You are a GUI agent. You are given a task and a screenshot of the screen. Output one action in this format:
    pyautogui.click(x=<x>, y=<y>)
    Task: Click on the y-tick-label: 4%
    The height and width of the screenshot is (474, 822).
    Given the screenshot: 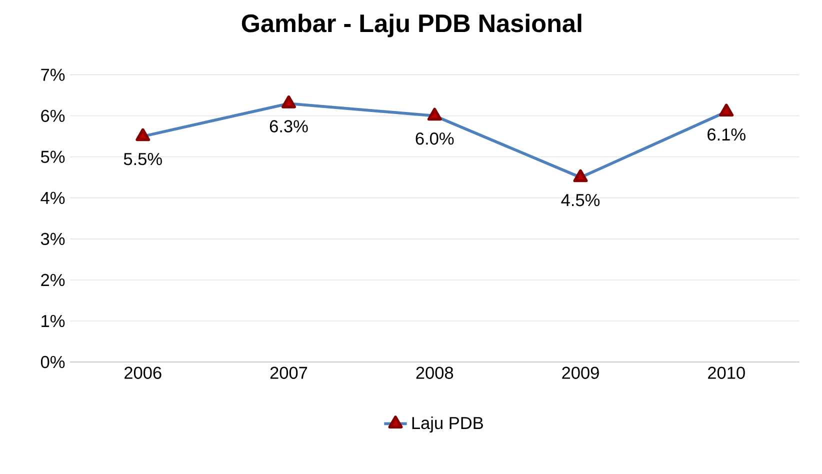 What is the action you would take?
    pyautogui.click(x=52, y=198)
    